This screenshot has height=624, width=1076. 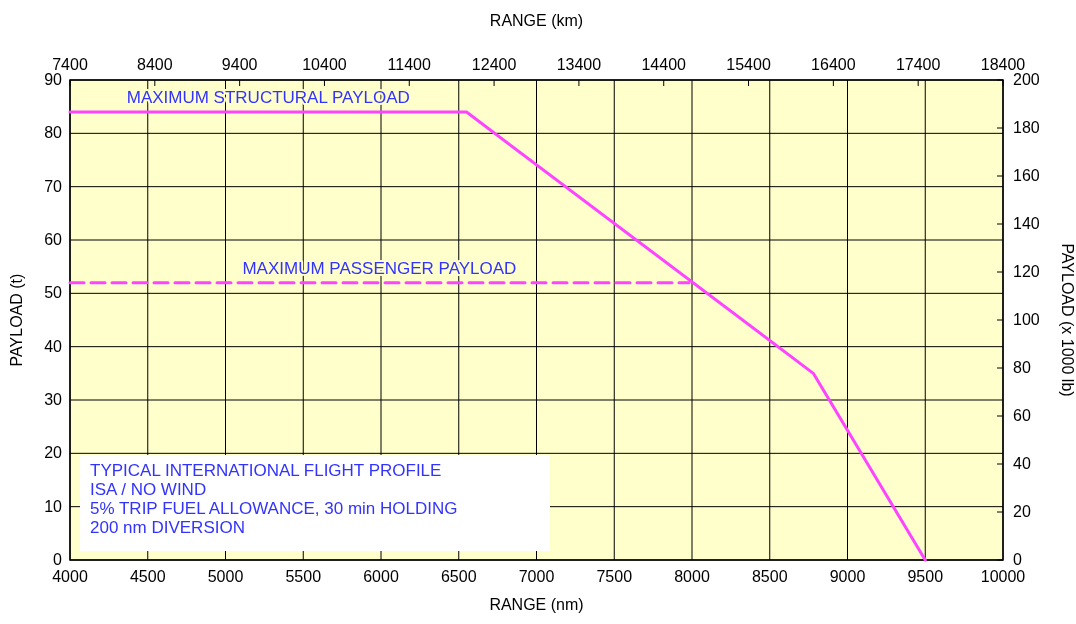 What do you see at coordinates (614, 576) in the screenshot?
I see `x-tick-label: 7500` at bounding box center [614, 576].